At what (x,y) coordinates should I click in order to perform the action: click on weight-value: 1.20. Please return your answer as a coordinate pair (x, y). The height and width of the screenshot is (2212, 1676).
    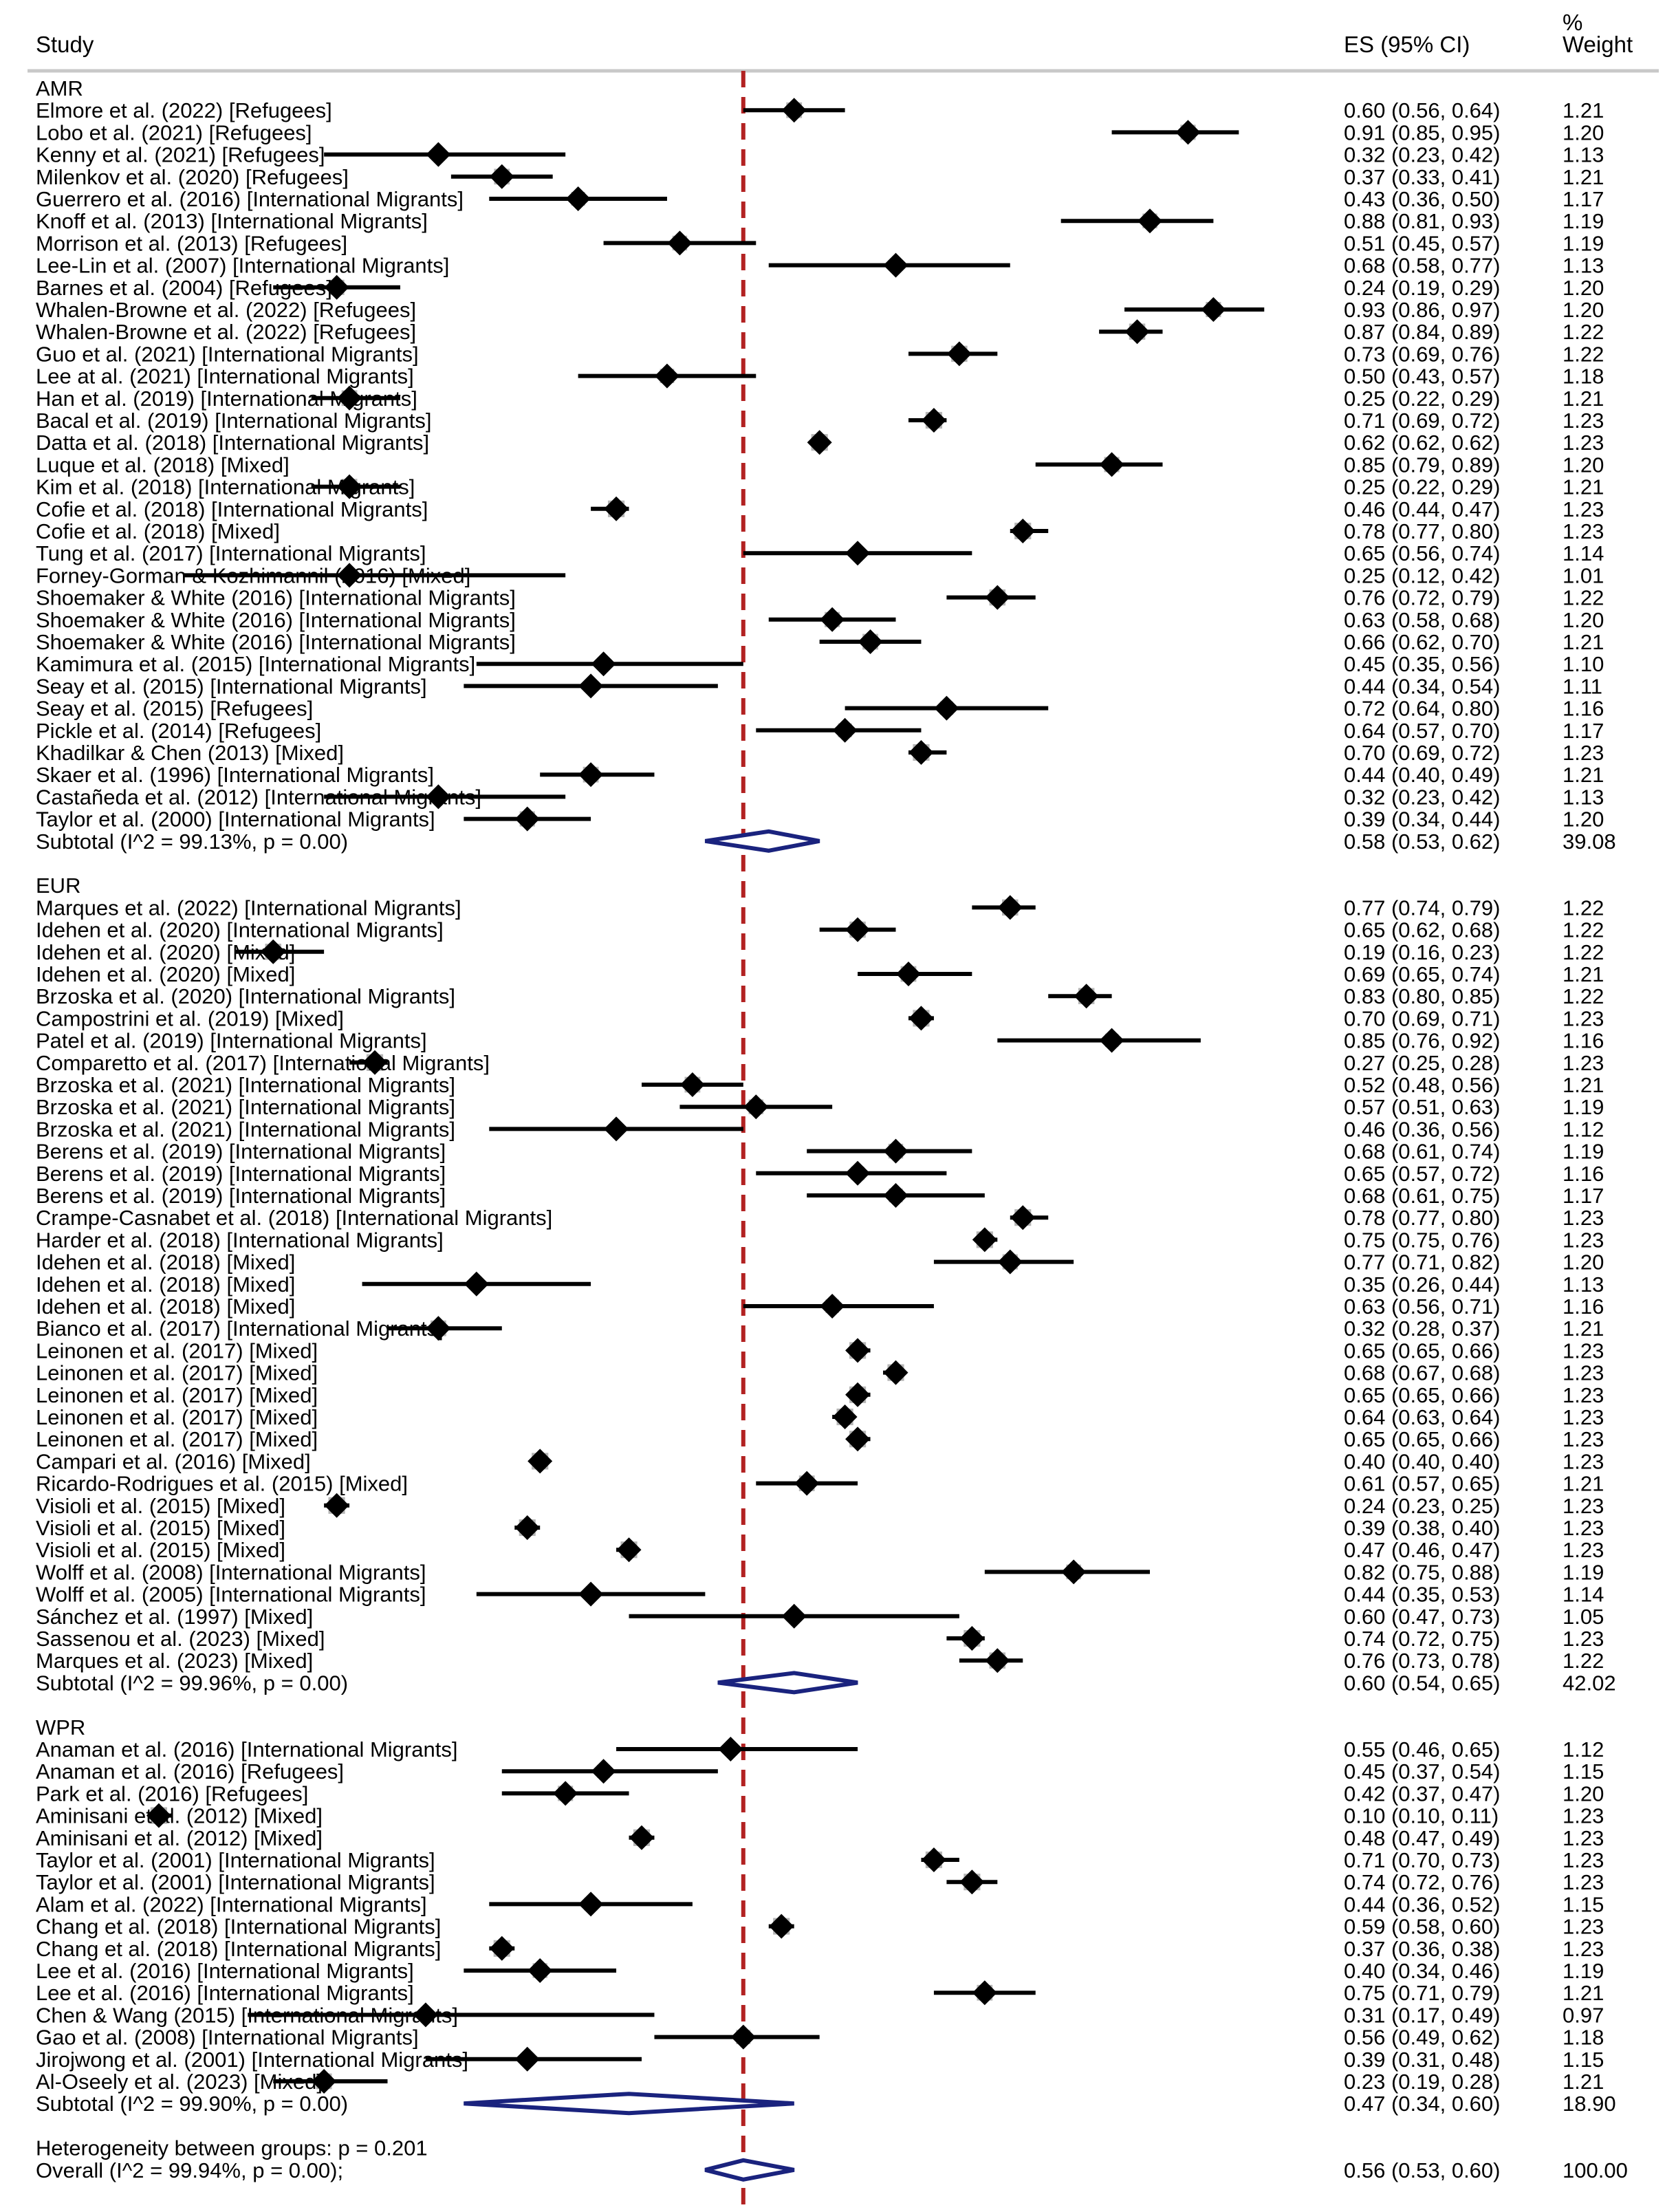
    Looking at the image, I should click on (1583, 620).